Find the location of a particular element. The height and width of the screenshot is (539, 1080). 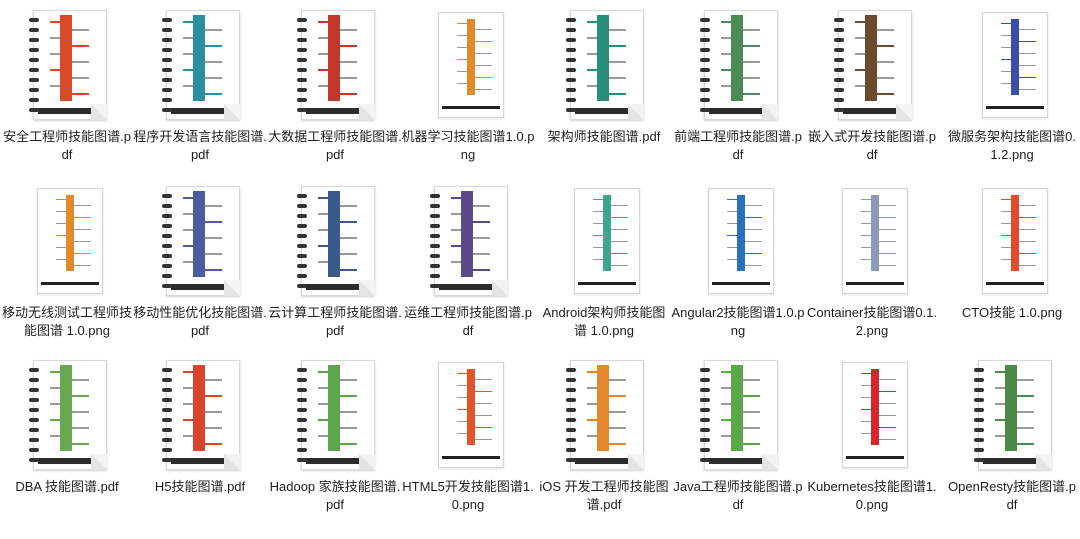

file-item: OpenResty技能图谱.pdf is located at coordinates (1012, 435).